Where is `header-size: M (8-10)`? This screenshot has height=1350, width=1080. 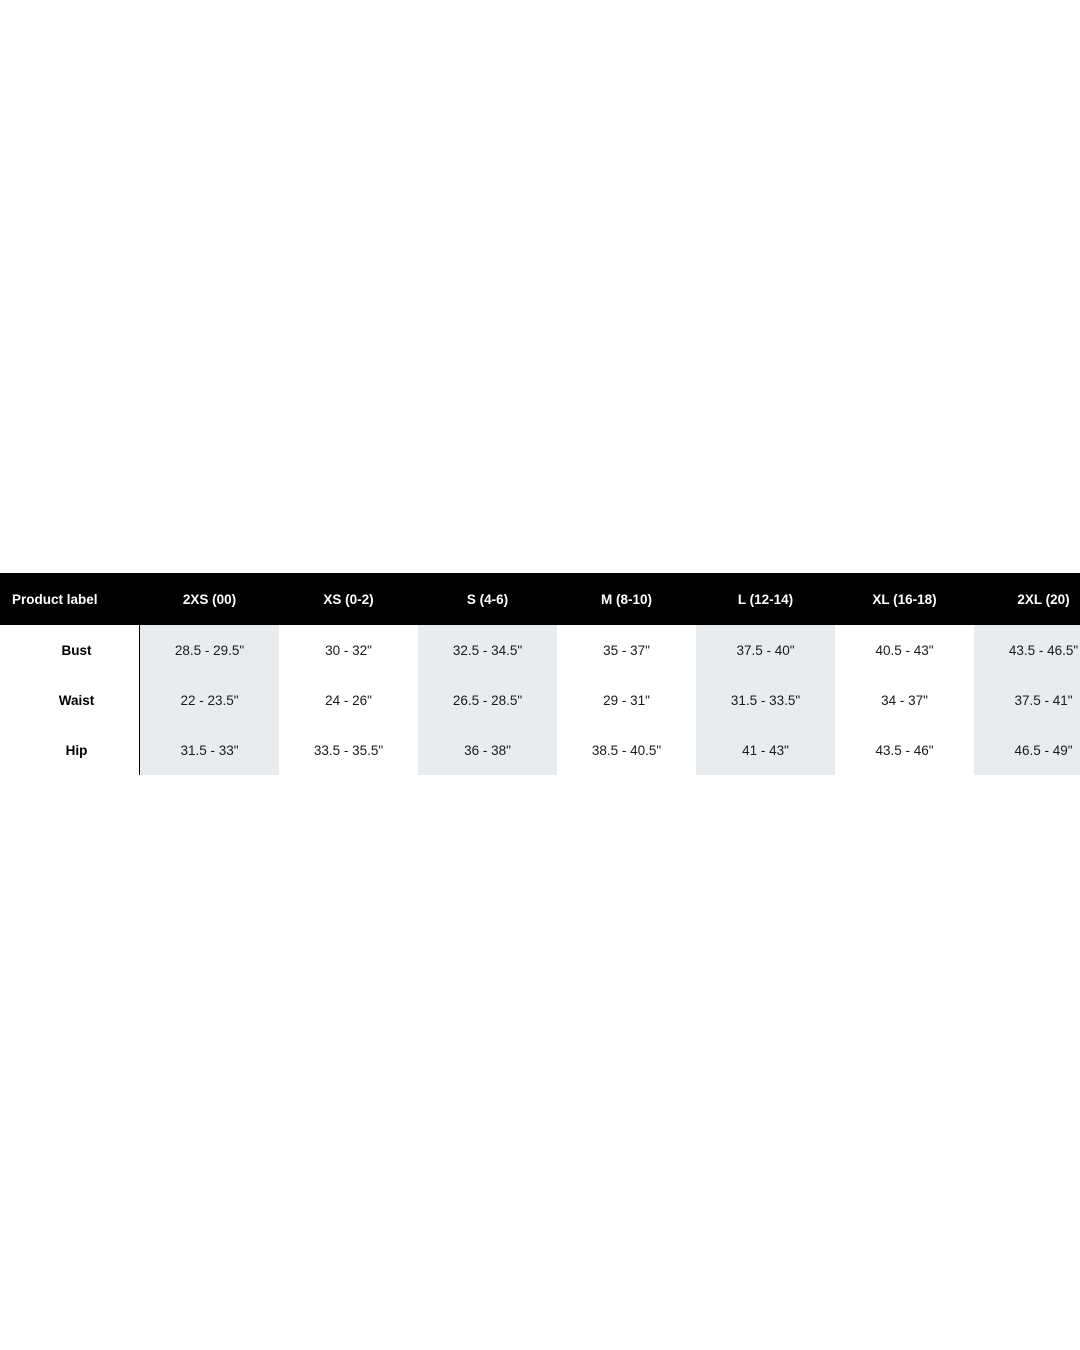 header-size: M (8-10) is located at coordinates (626, 599).